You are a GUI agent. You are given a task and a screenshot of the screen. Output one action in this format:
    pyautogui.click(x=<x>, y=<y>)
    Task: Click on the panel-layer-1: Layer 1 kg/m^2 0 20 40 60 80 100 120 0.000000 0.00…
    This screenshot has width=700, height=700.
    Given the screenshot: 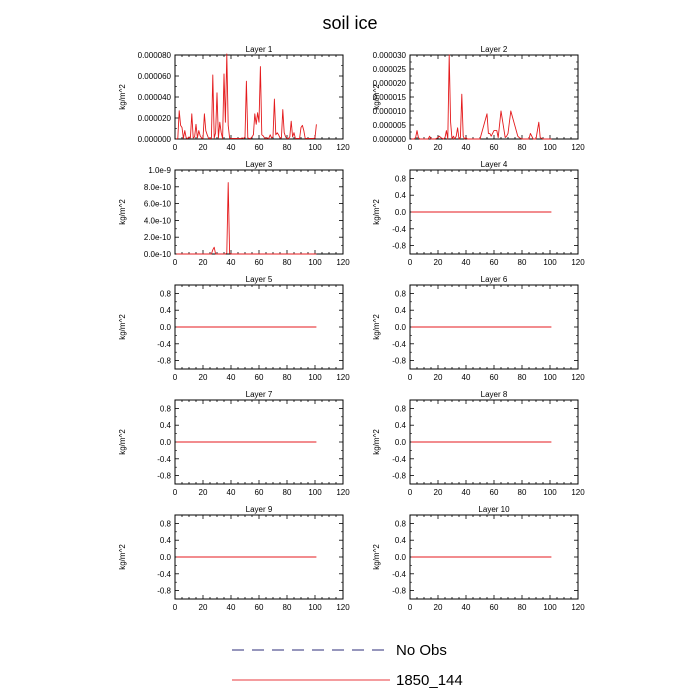 What is the action you would take?
    pyautogui.click(x=234, y=98)
    